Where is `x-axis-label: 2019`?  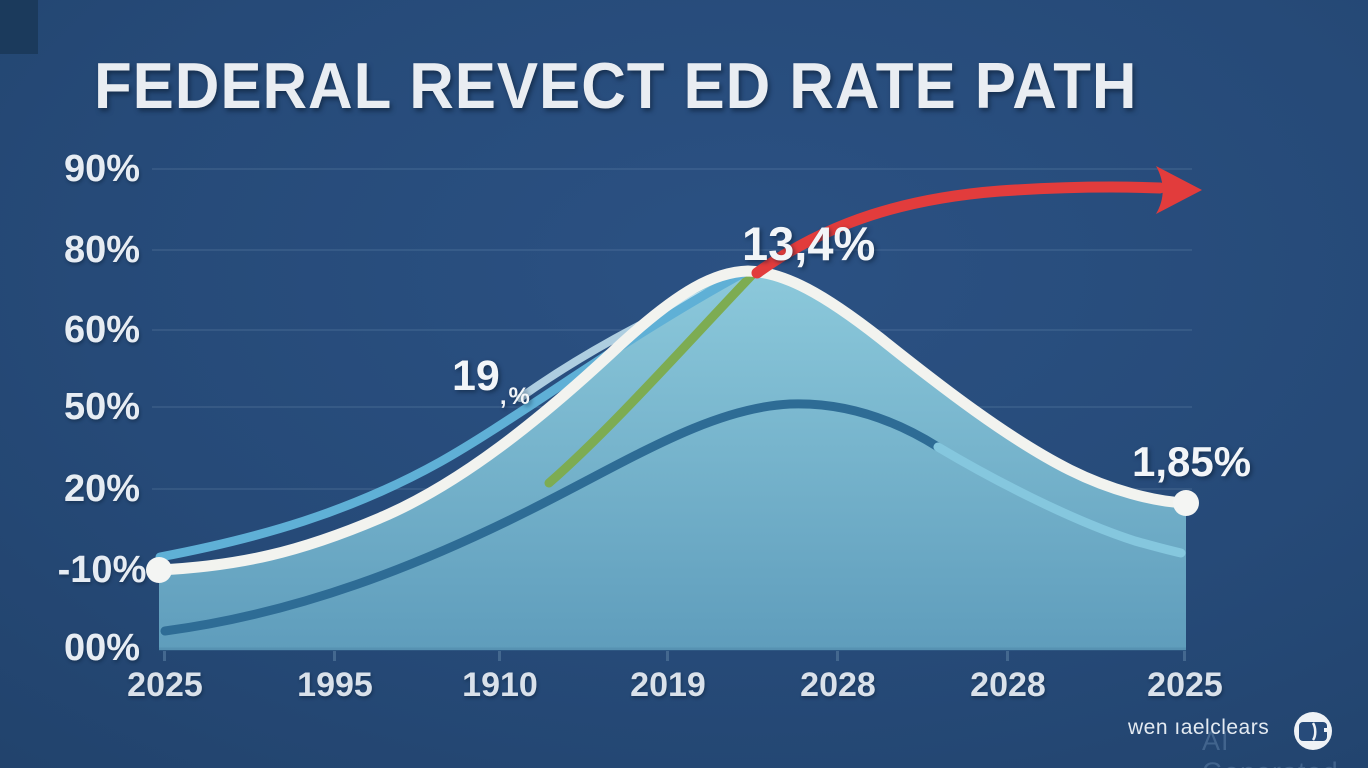
x-axis-label: 2019 is located at coordinates (668, 685).